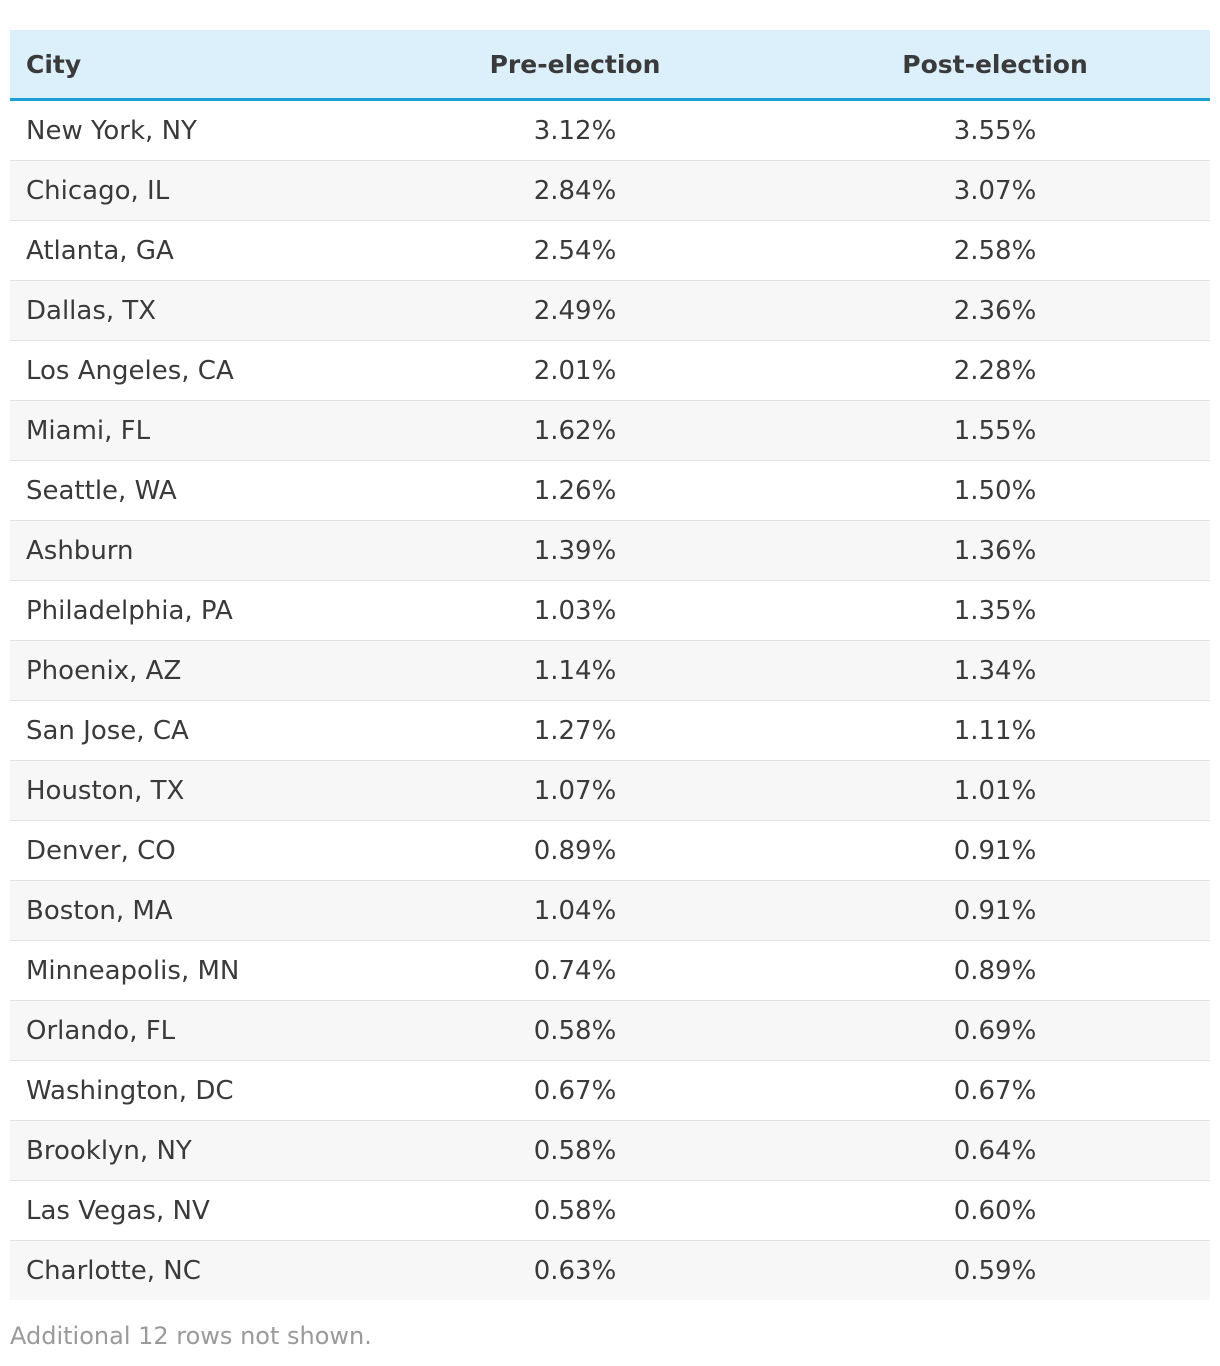 Image resolution: width=1220 pixels, height=1366 pixels. Describe the element at coordinates (191, 1336) in the screenshot. I see `footnote: Additional 12 rows not shown.` at that location.